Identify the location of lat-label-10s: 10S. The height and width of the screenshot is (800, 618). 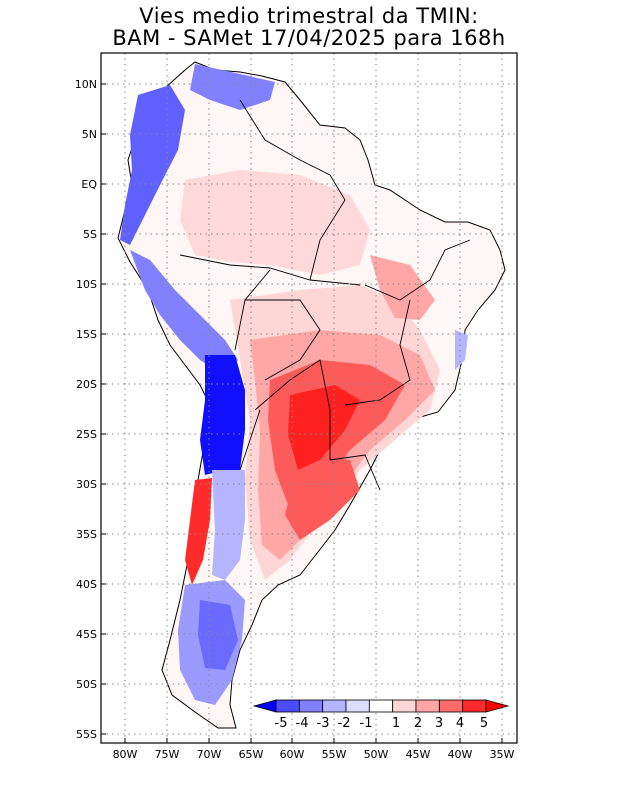
(86, 284).